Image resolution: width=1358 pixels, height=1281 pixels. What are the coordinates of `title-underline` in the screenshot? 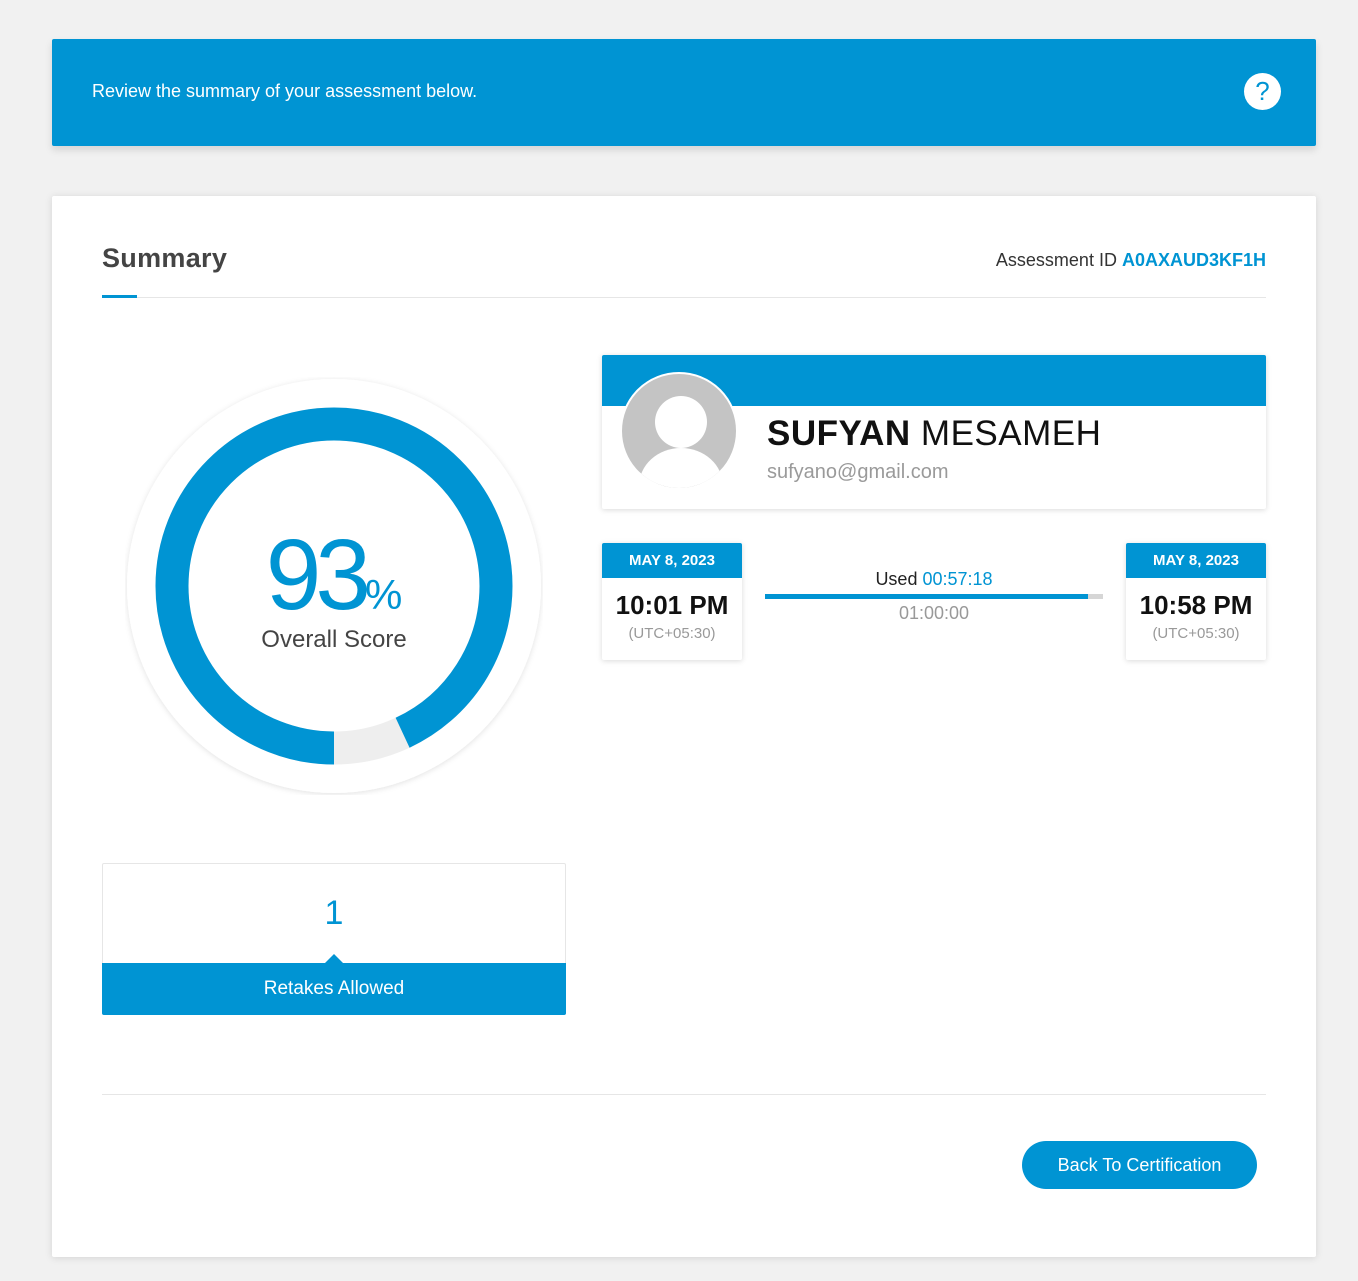 It's located at (119, 296).